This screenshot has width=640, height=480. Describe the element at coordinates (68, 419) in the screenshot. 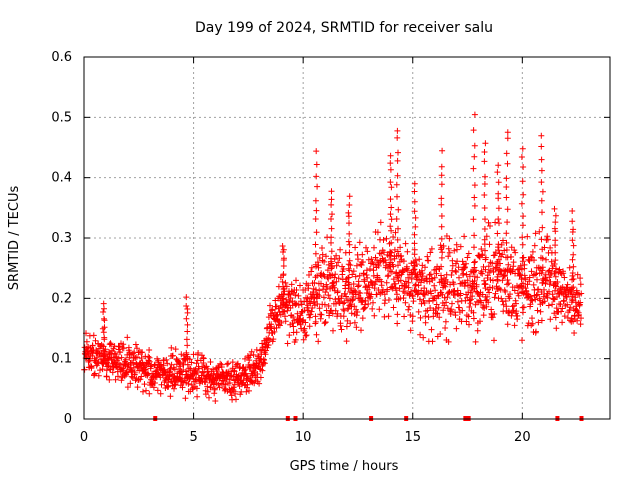

I see `y-tick-label: 0` at that location.